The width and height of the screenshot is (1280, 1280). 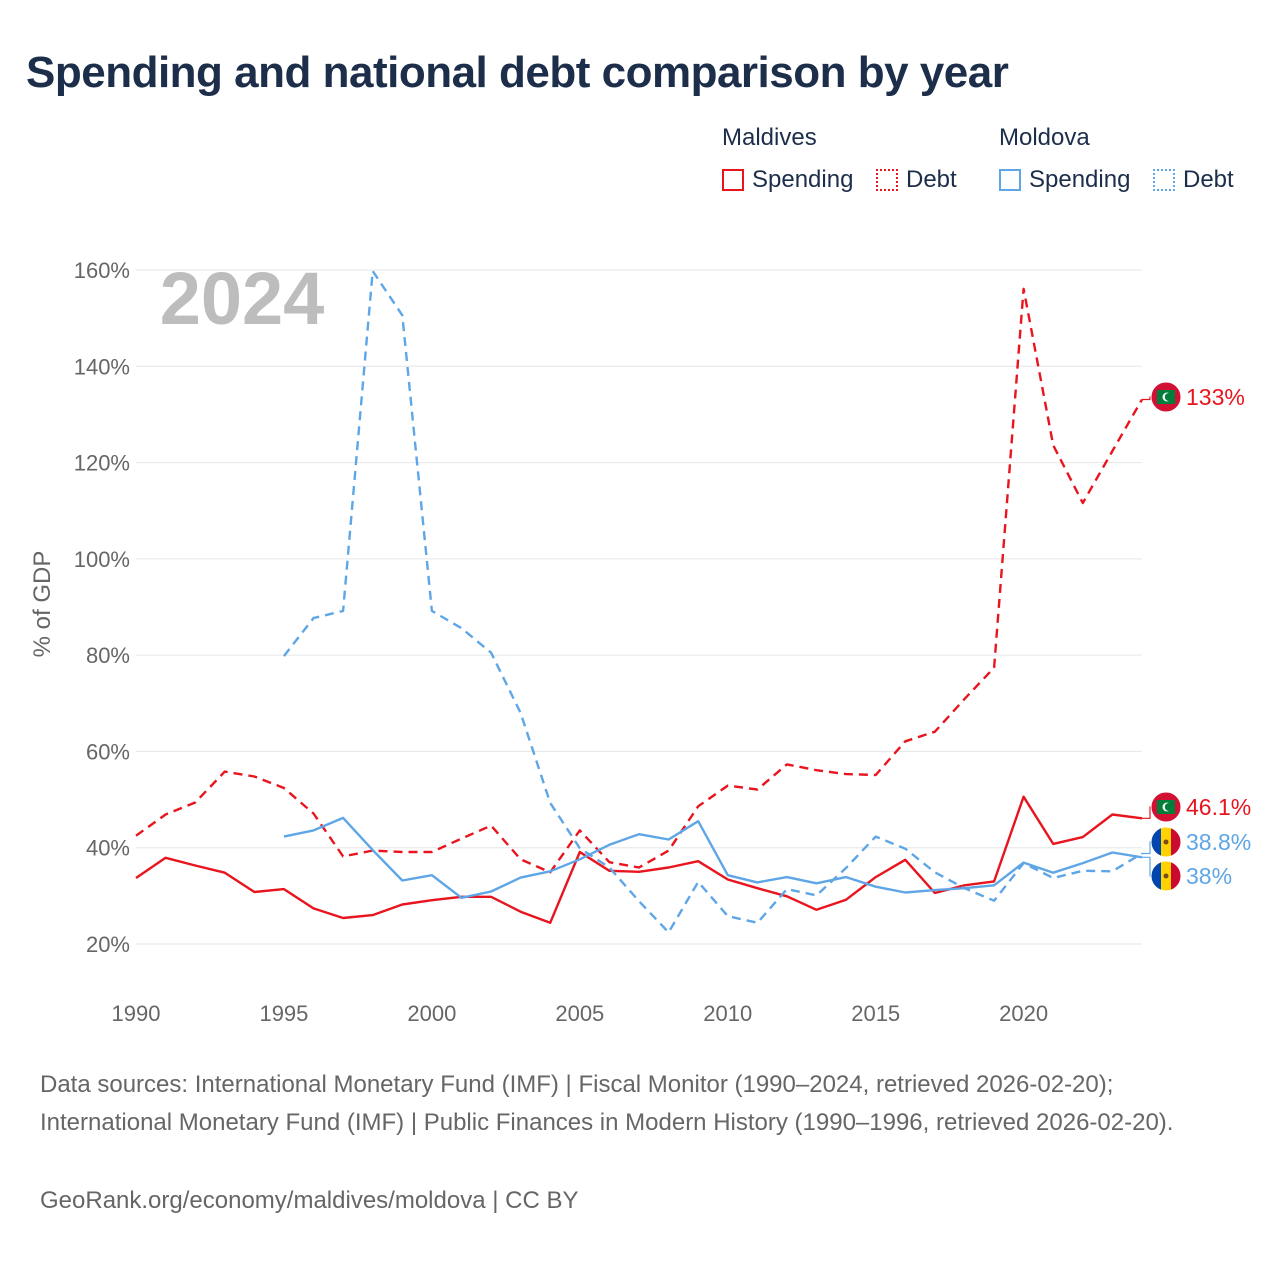 What do you see at coordinates (102, 270) in the screenshot?
I see `y-tick-label: 160%` at bounding box center [102, 270].